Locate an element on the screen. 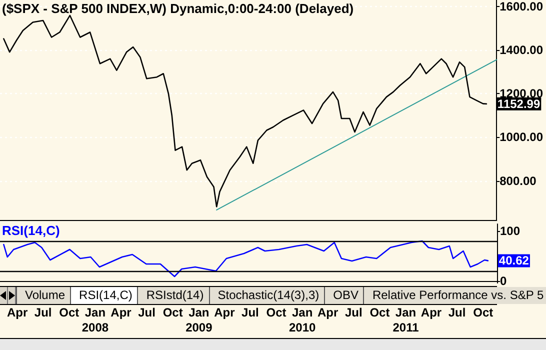 The image size is (546, 350). text: Stochastic(14(3),3) is located at coordinates (266, 295).